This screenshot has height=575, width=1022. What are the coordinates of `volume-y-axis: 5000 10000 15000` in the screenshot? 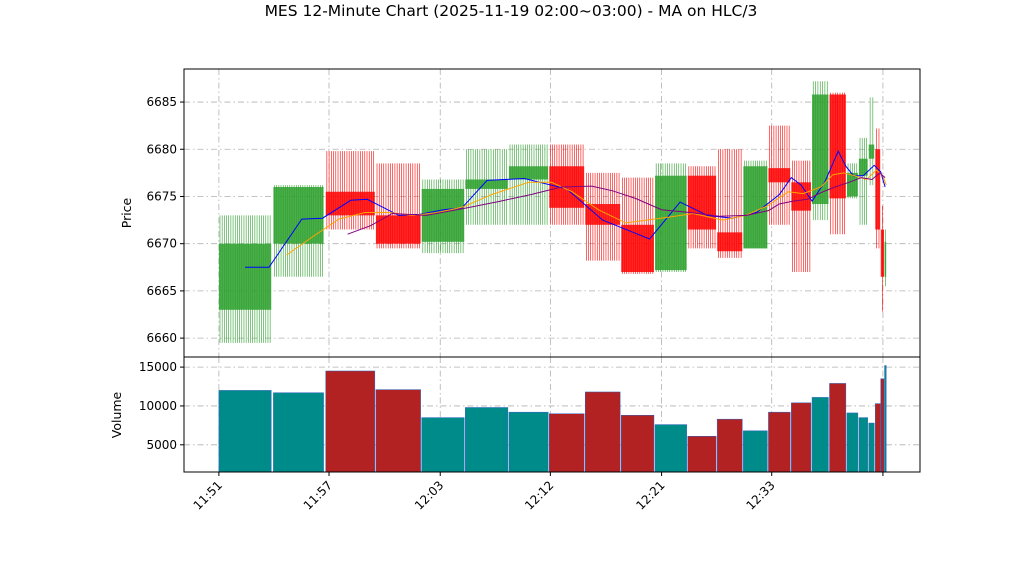 It's located at (161, 406).